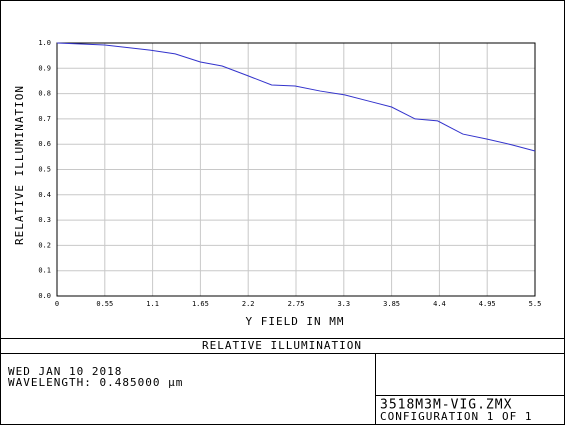 The image size is (565, 425). What do you see at coordinates (248, 304) in the screenshot?
I see `x-tick-label: 2.2` at bounding box center [248, 304].